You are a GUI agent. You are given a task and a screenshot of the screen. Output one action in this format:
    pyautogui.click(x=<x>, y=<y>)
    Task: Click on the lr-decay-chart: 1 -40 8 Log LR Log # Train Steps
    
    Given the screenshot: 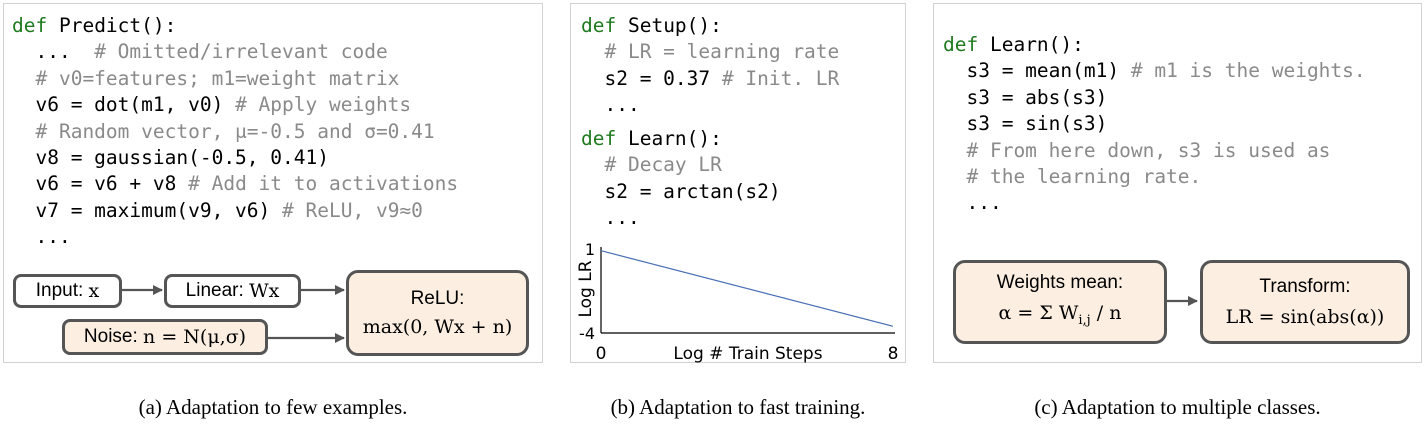 What is the action you would take?
    pyautogui.click(x=737, y=302)
    